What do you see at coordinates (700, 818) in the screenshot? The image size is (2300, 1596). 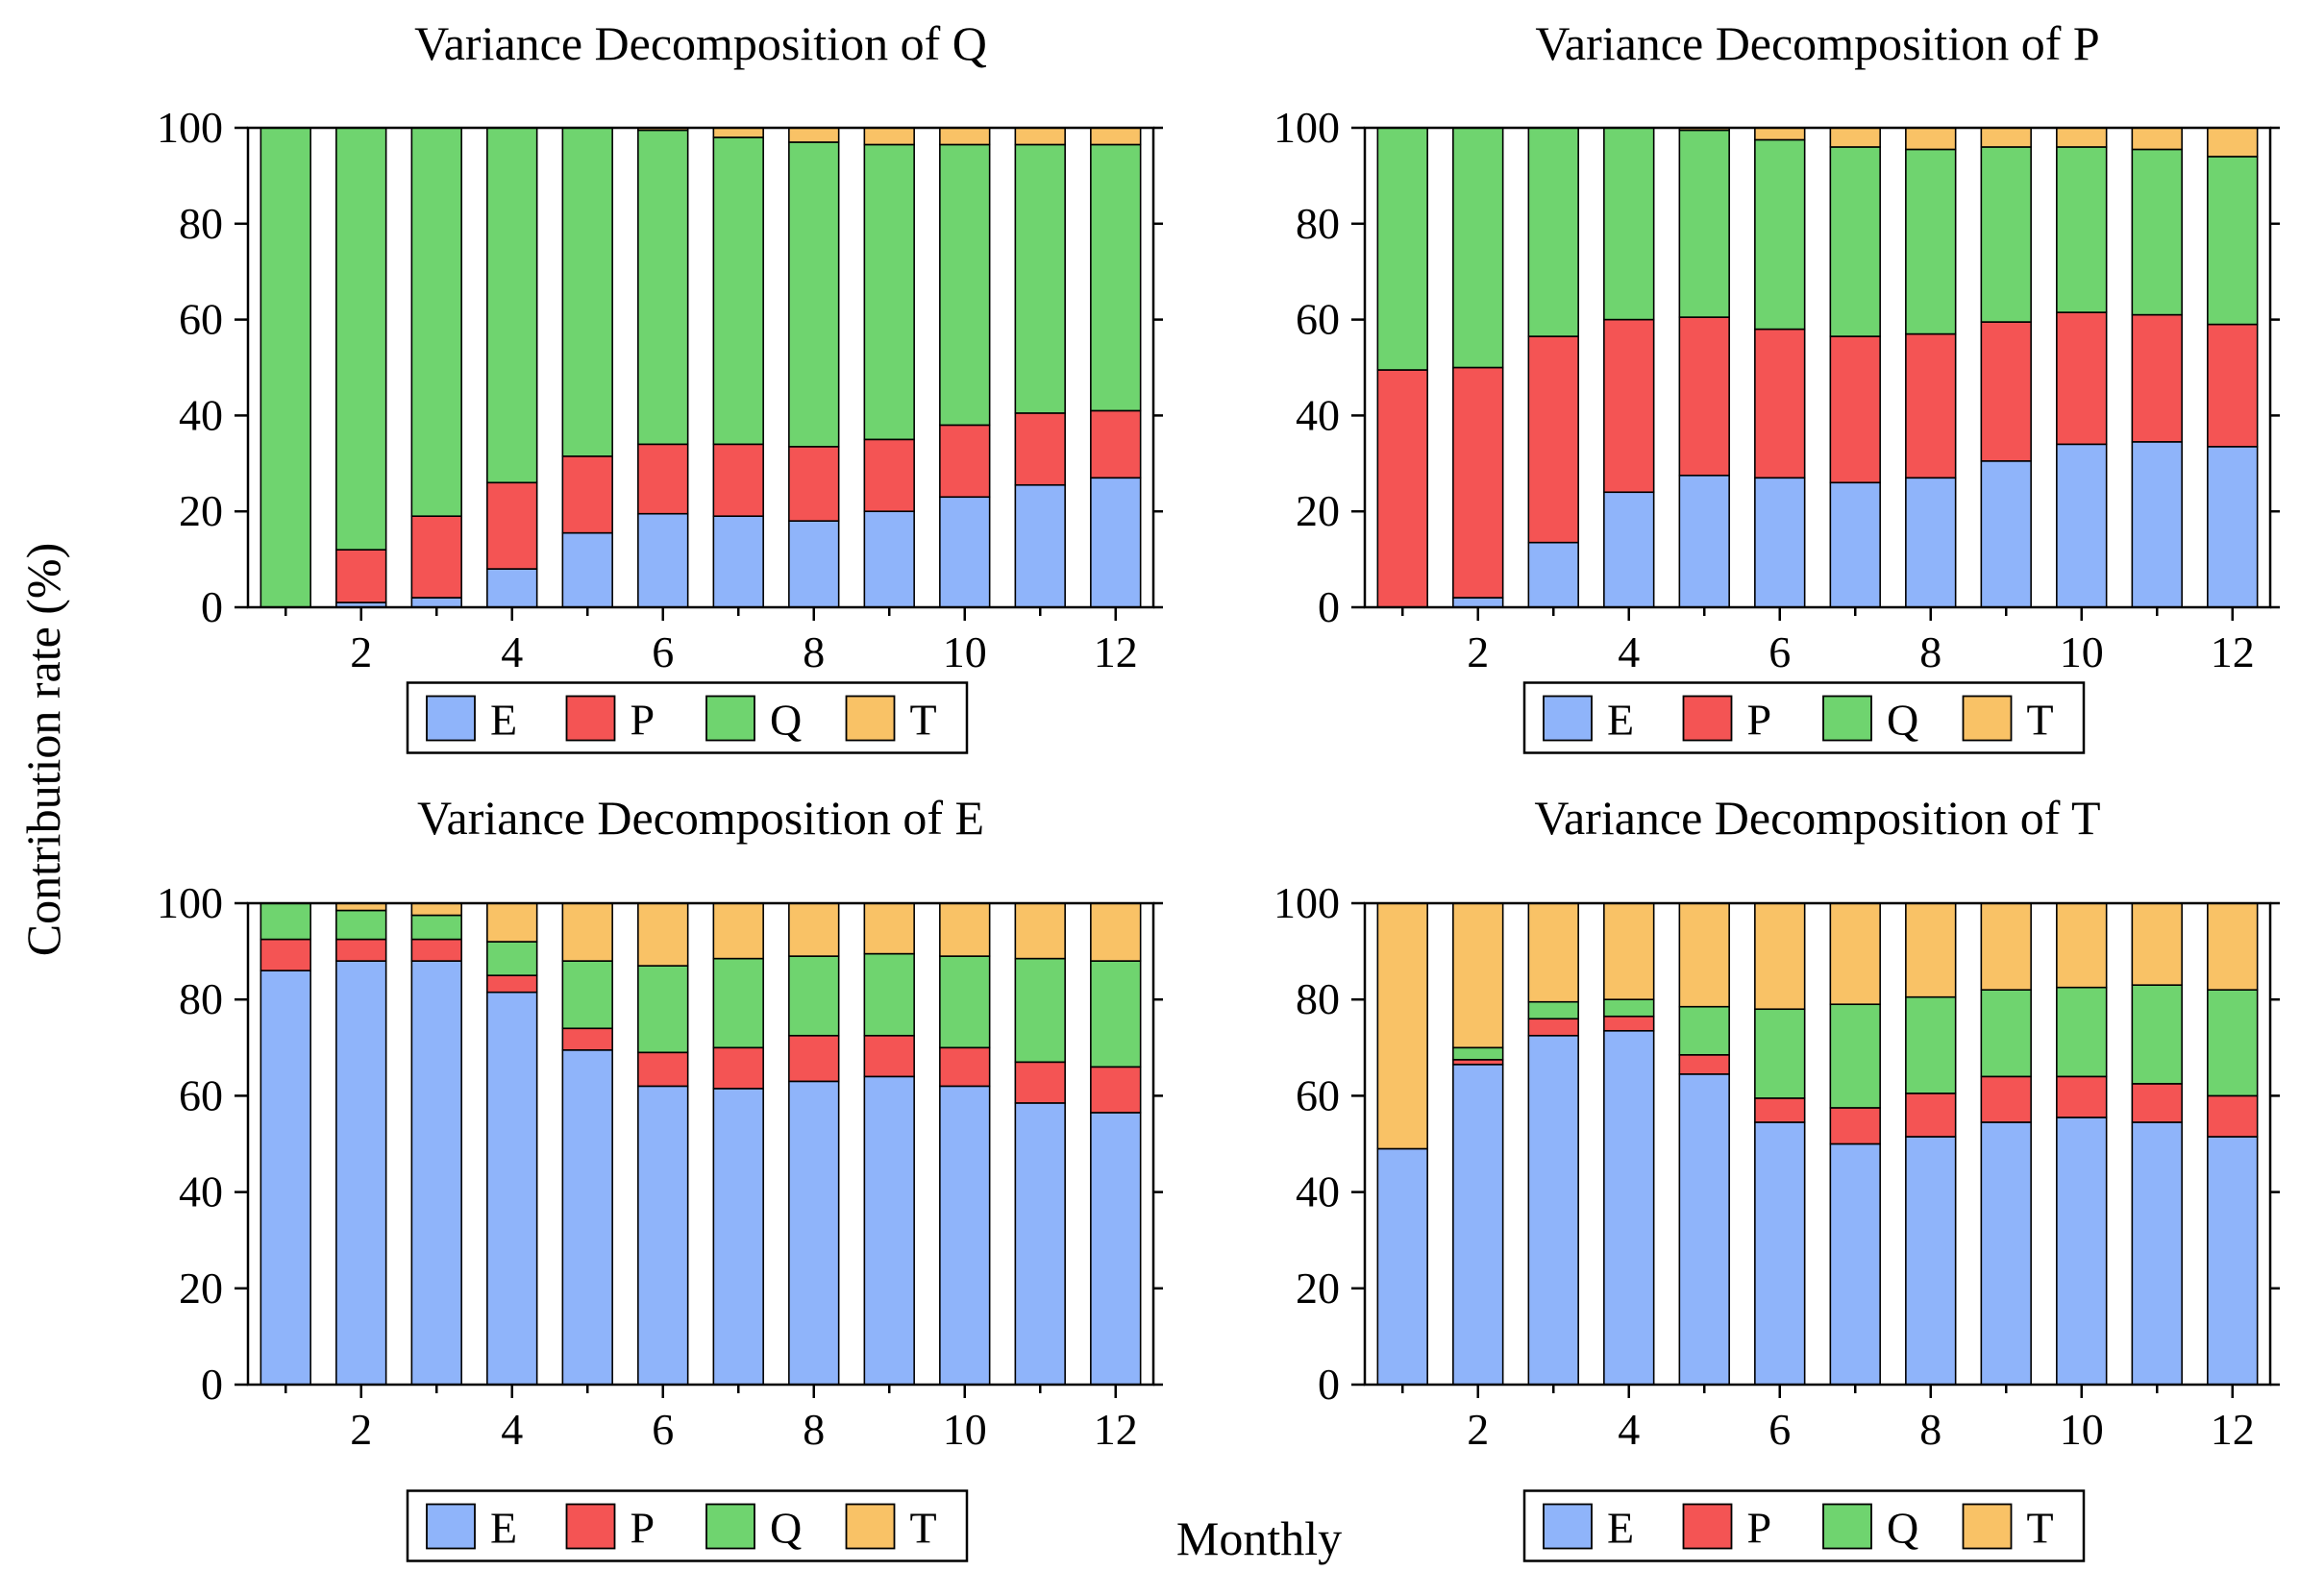 I see `chart-title: Variance Decomposition of E` at bounding box center [700, 818].